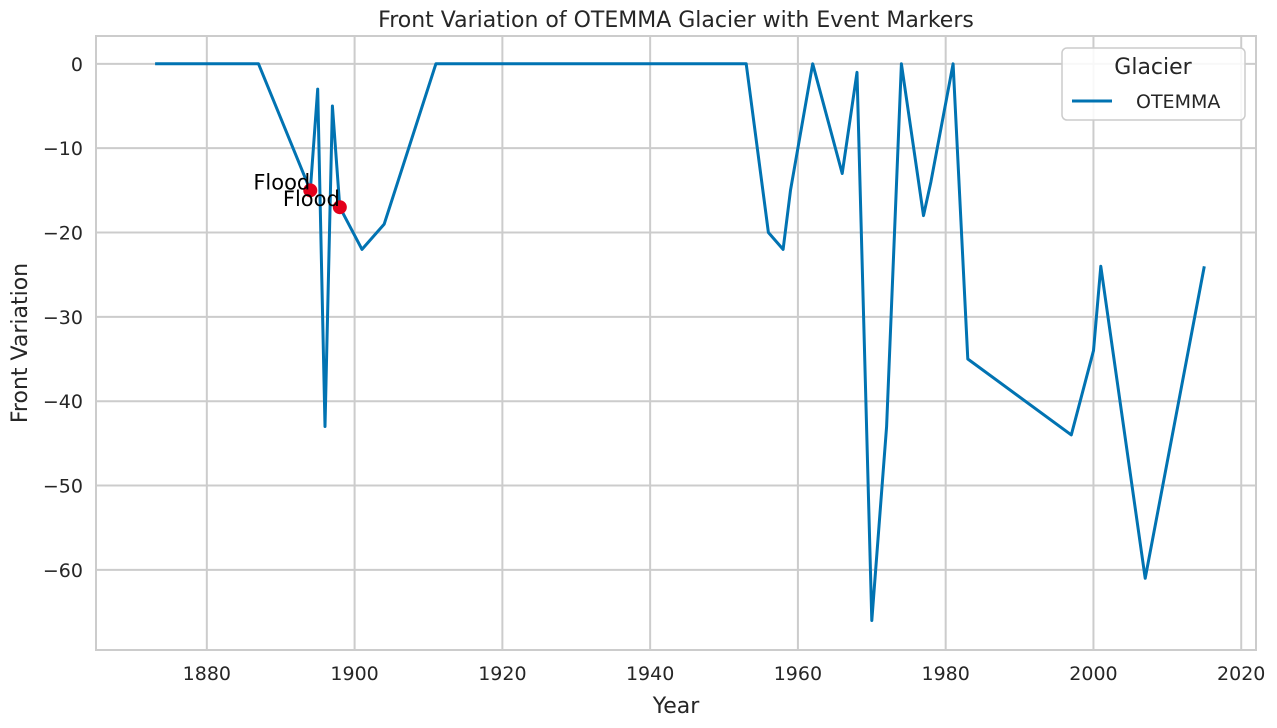 Image resolution: width=1277 pixels, height=728 pixels. Describe the element at coordinates (1178, 102) in the screenshot. I see `legend-label: OTEMMA` at that location.